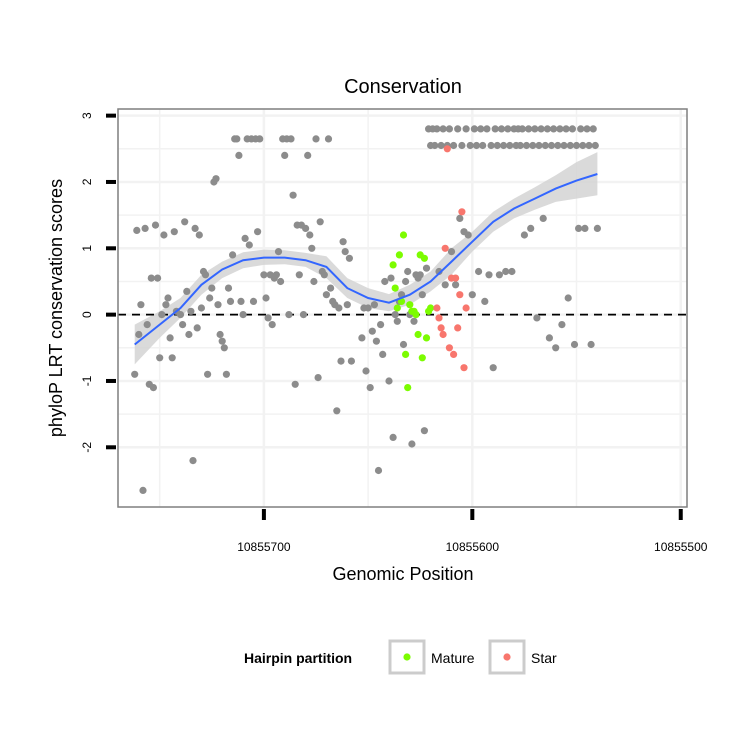 The image size is (750, 750). Describe the element at coordinates (264, 547) in the screenshot. I see `x-tick-label: 10855700` at that location.